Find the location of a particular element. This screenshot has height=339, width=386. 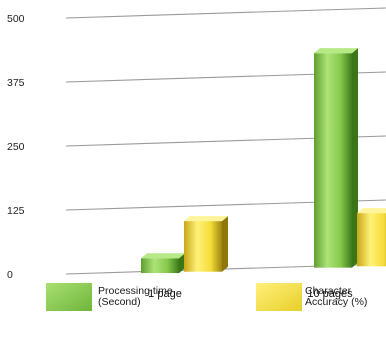

y-tick-label: 250 is located at coordinates (16, 147).